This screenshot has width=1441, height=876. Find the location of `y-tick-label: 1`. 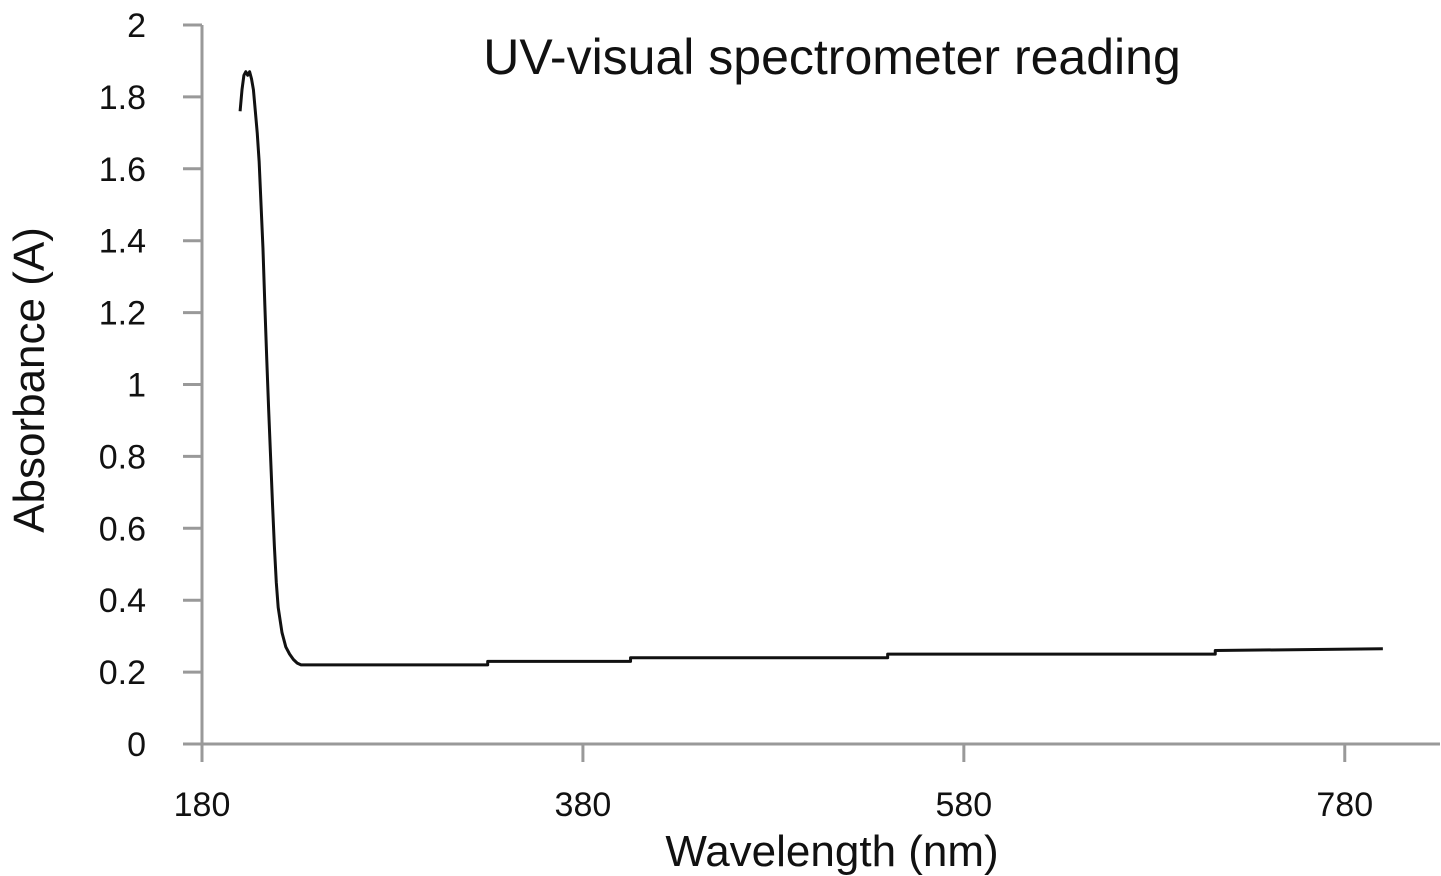

y-tick-label: 1 is located at coordinates (136, 386).